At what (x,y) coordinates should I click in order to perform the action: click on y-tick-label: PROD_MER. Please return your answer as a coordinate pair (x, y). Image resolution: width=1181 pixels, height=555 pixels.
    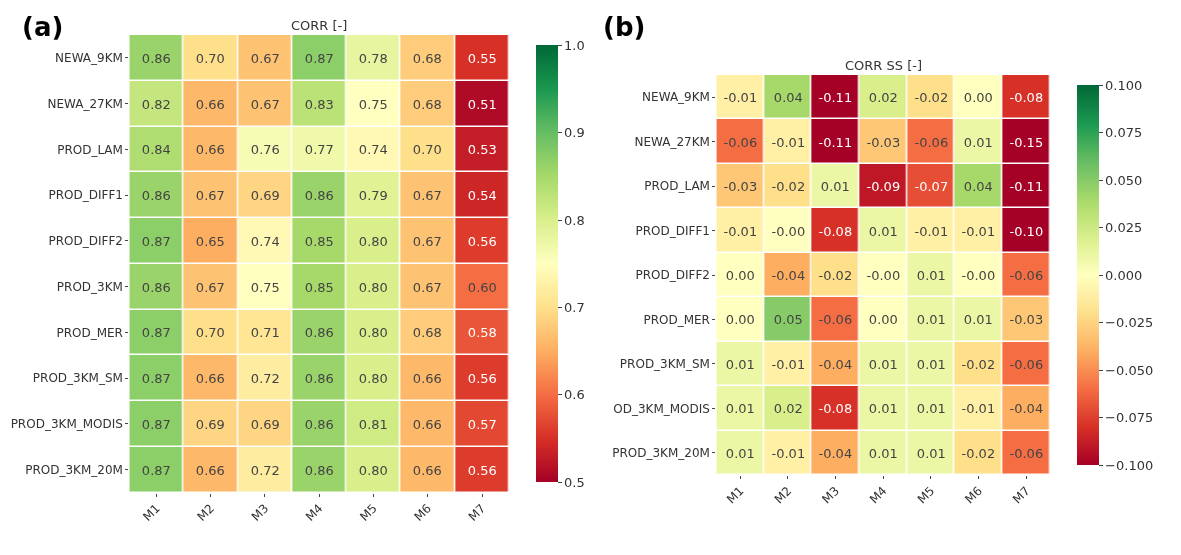
    Looking at the image, I should click on (676, 319).